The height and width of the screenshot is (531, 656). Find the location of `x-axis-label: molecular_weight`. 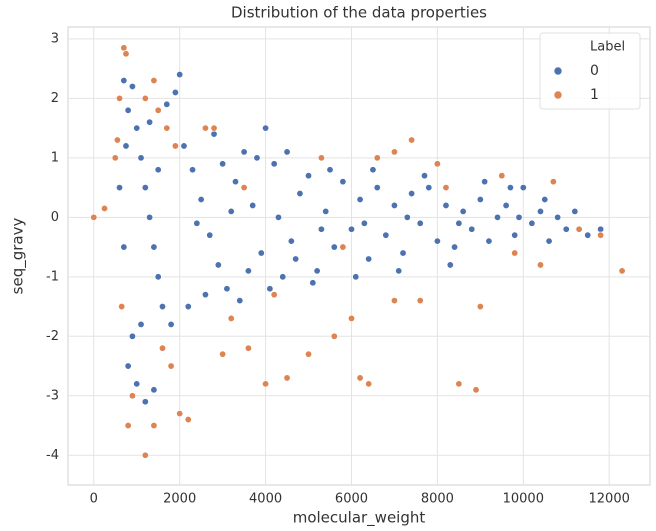

x-axis-label: molecular_weight is located at coordinates (359, 518).